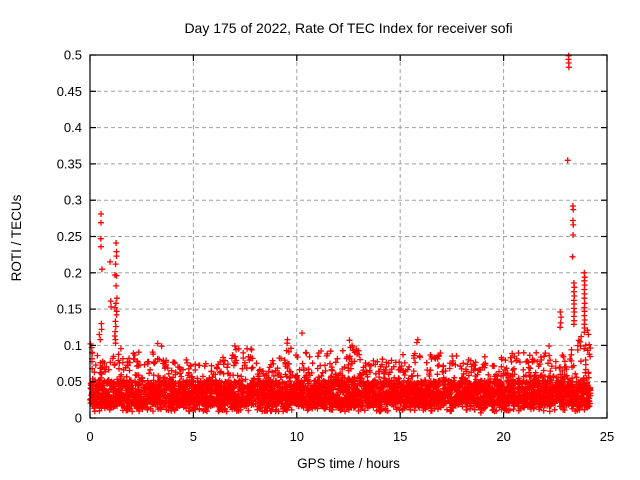 This screenshot has width=640, height=480. Describe the element at coordinates (73, 55) in the screenshot. I see `y-tick-label: 0.5` at that location.